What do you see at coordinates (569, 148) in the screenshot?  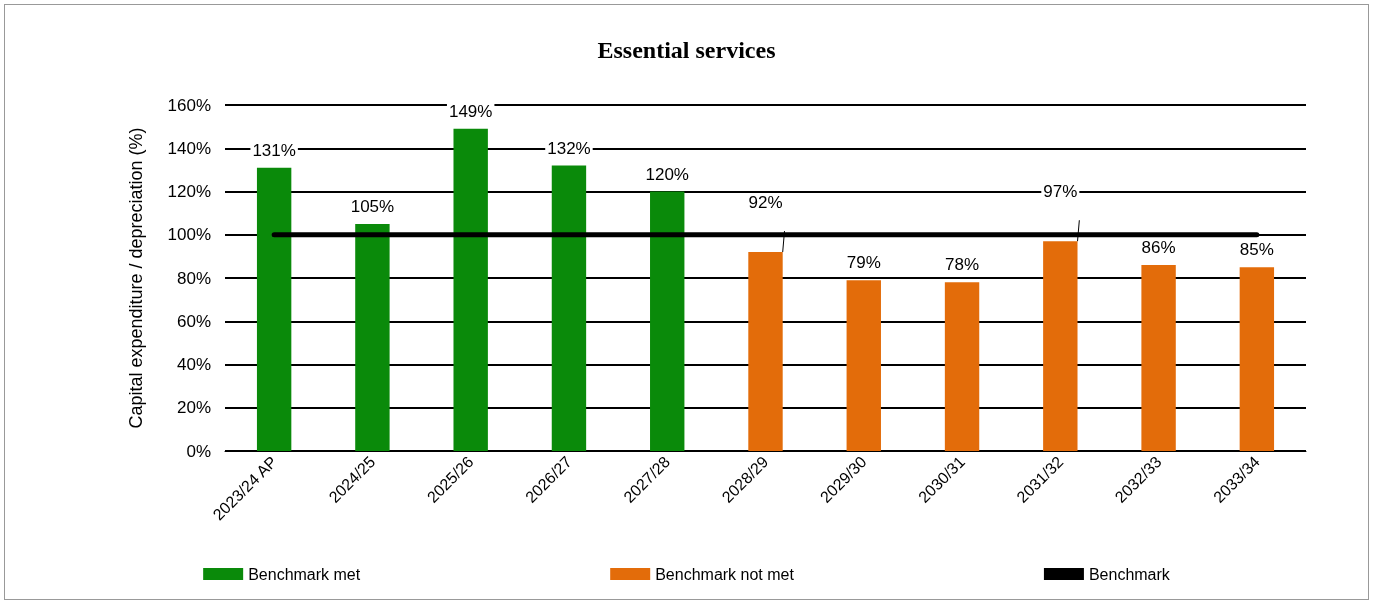 I see `data-label: 132%` at bounding box center [569, 148].